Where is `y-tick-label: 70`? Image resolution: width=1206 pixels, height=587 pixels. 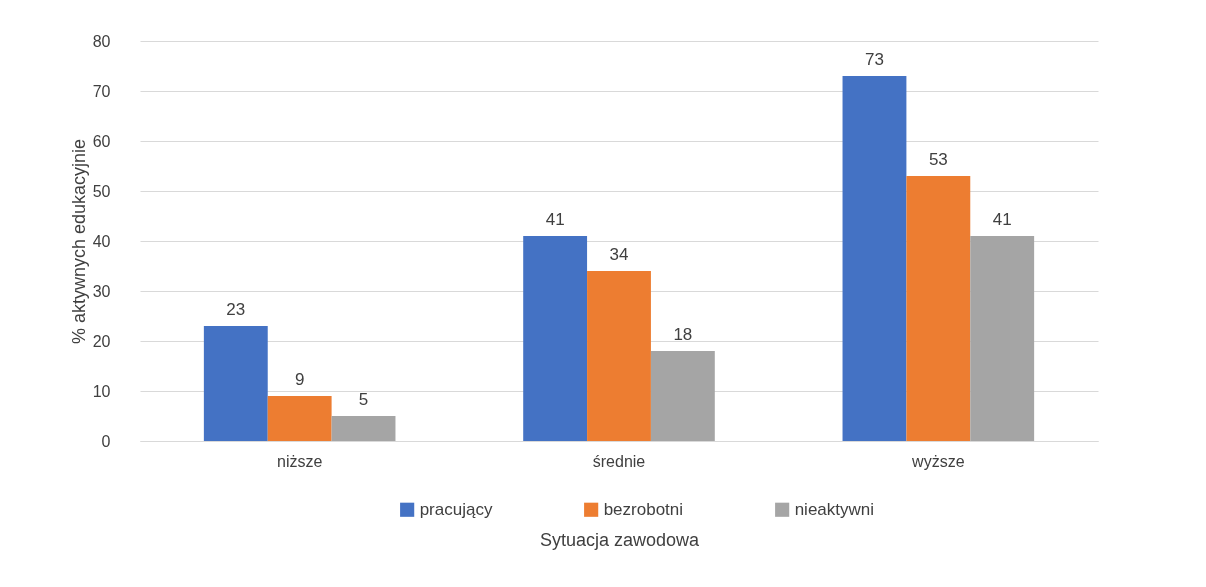
y-tick-label: 70 is located at coordinates (101, 91).